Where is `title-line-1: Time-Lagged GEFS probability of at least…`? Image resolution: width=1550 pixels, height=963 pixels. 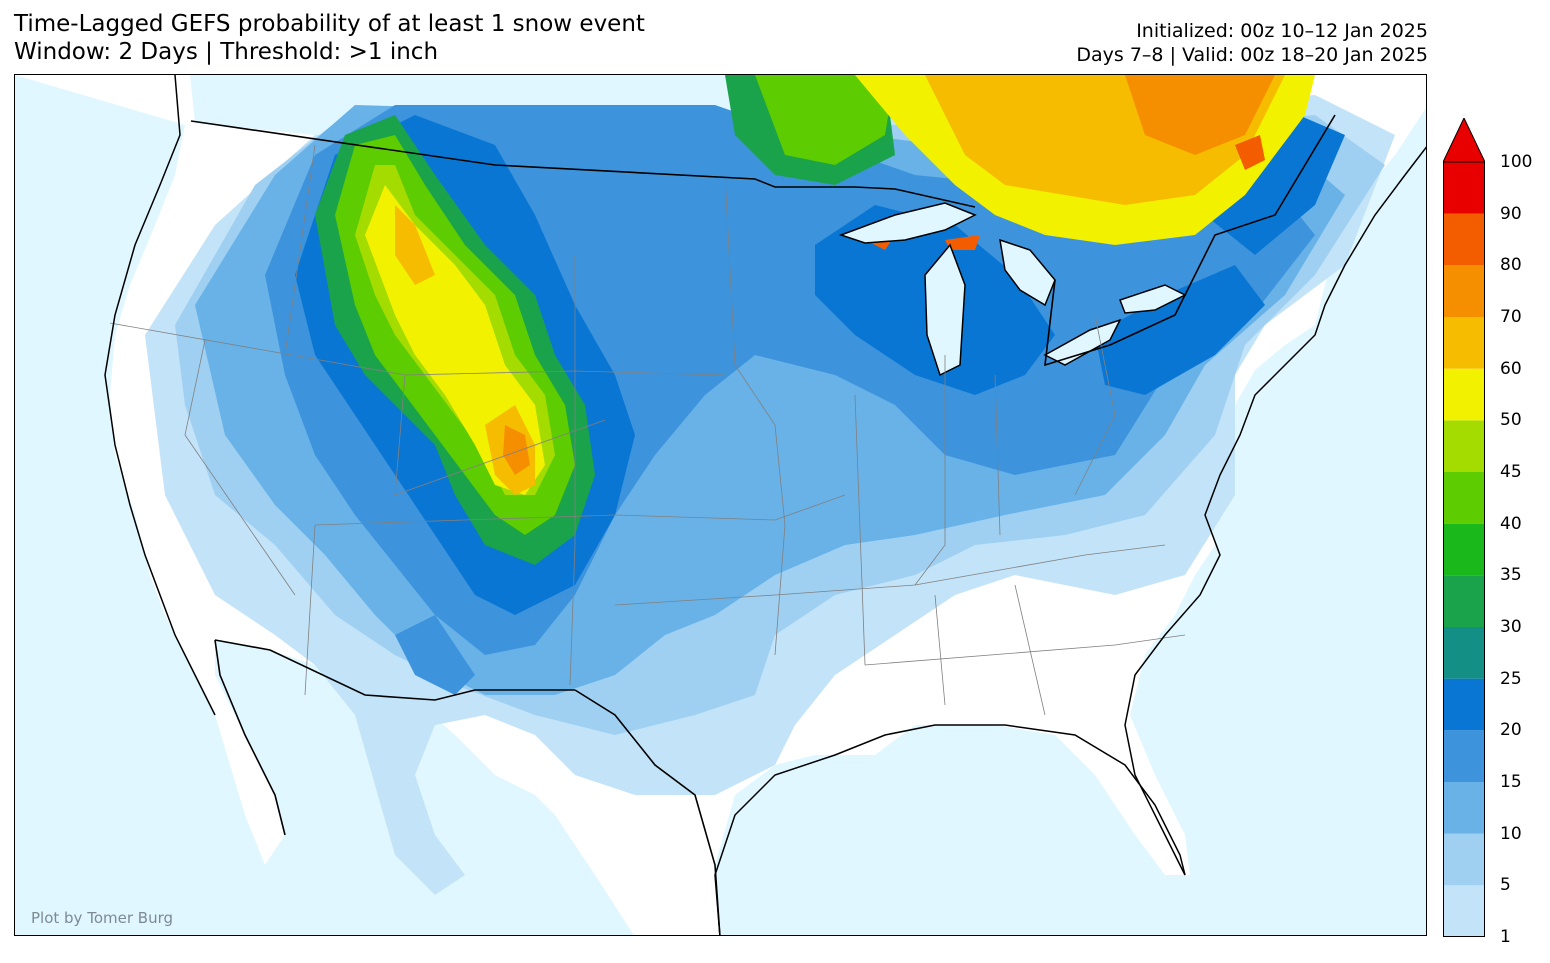
title-line-1: Time-Lagged GEFS probability of at least… is located at coordinates (329, 24).